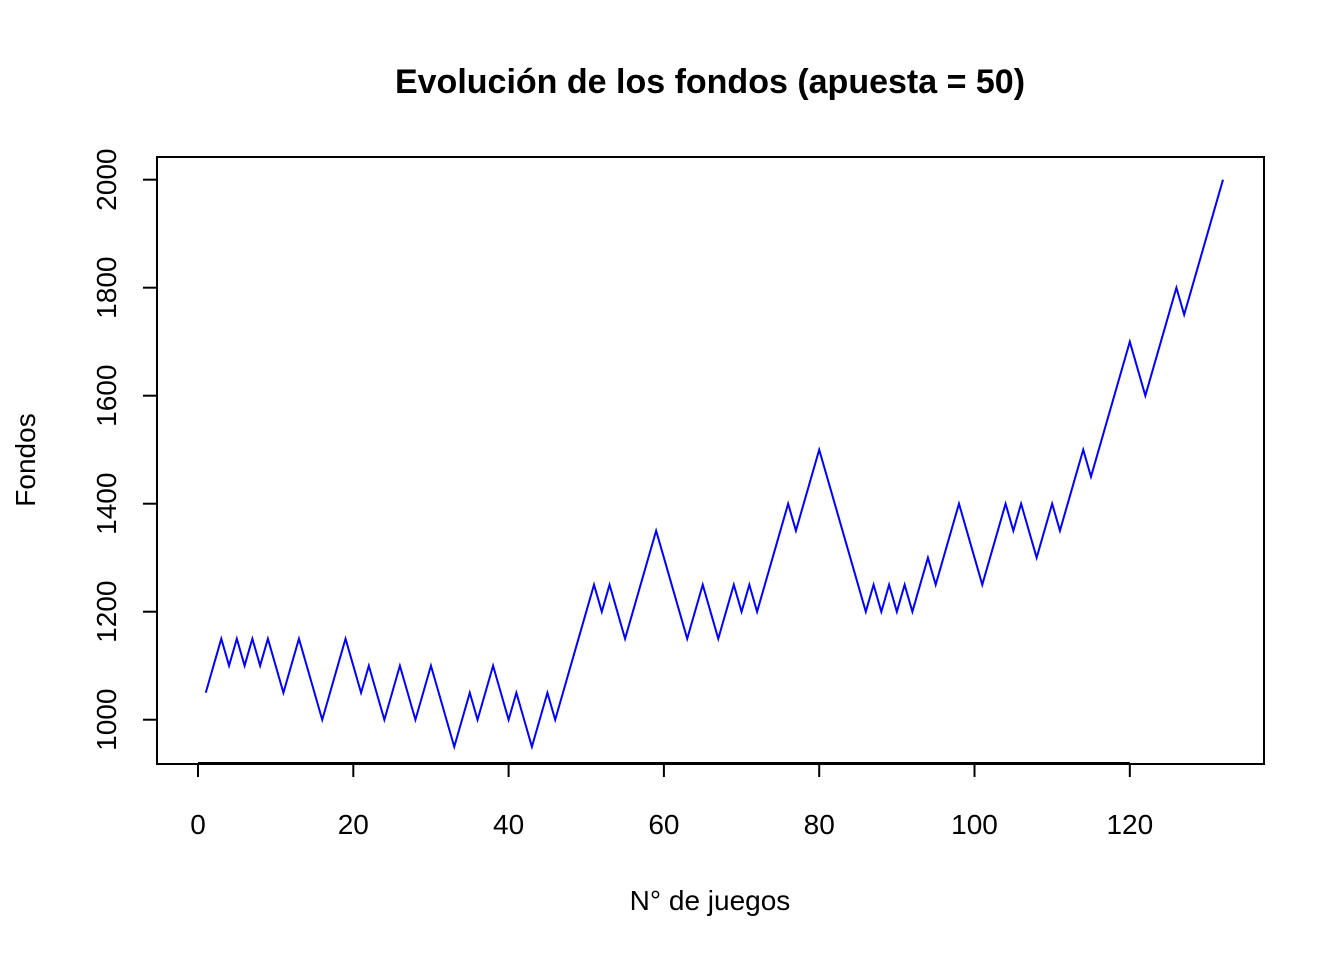 Image resolution: width=1344 pixels, height=960 pixels. Describe the element at coordinates (1129, 824) in the screenshot. I see `x-tick-label-120: 120` at that location.